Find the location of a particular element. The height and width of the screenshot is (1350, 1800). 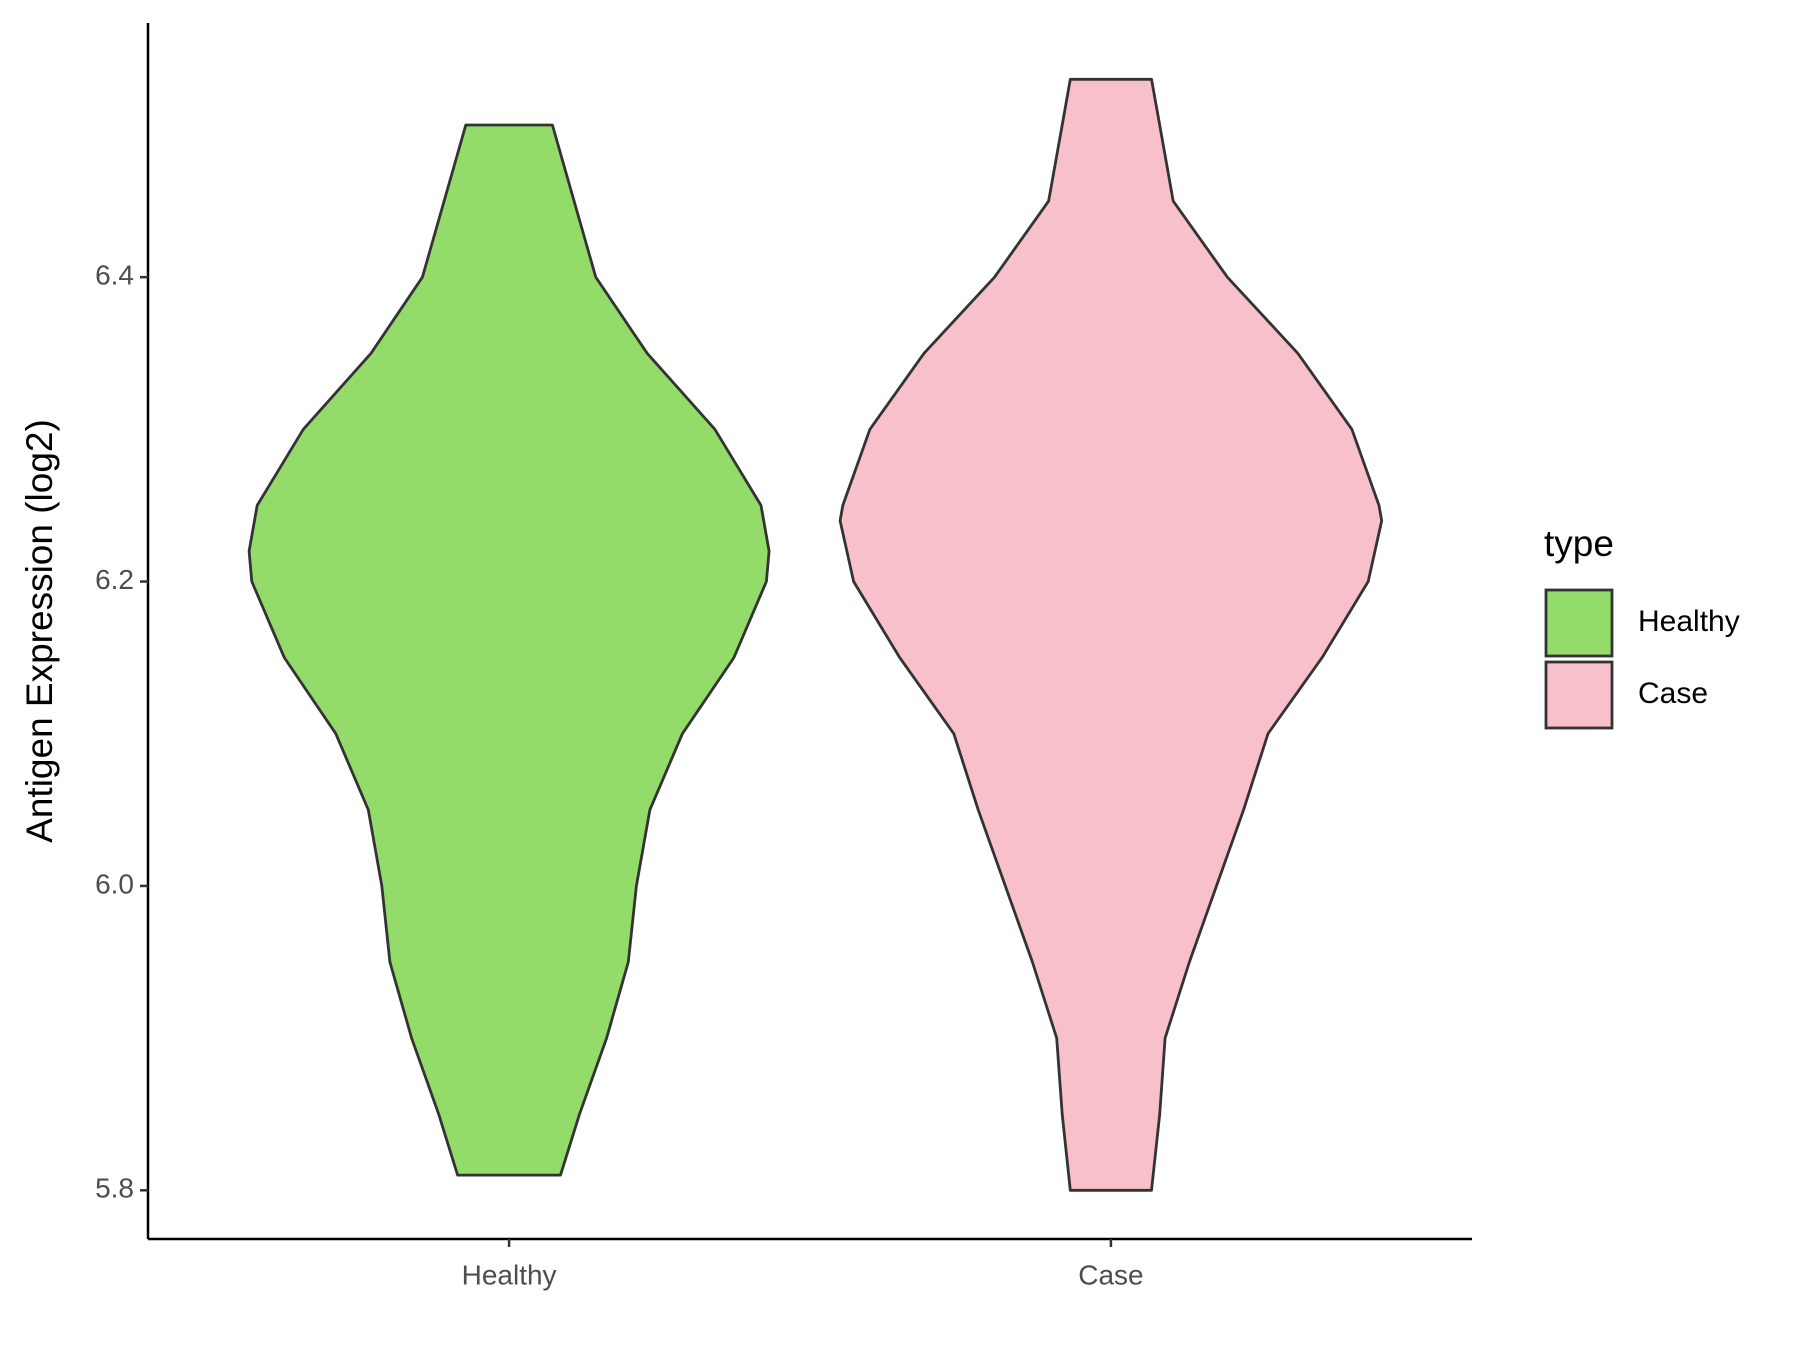

legend-label: Healthy is located at coordinates (1689, 621).